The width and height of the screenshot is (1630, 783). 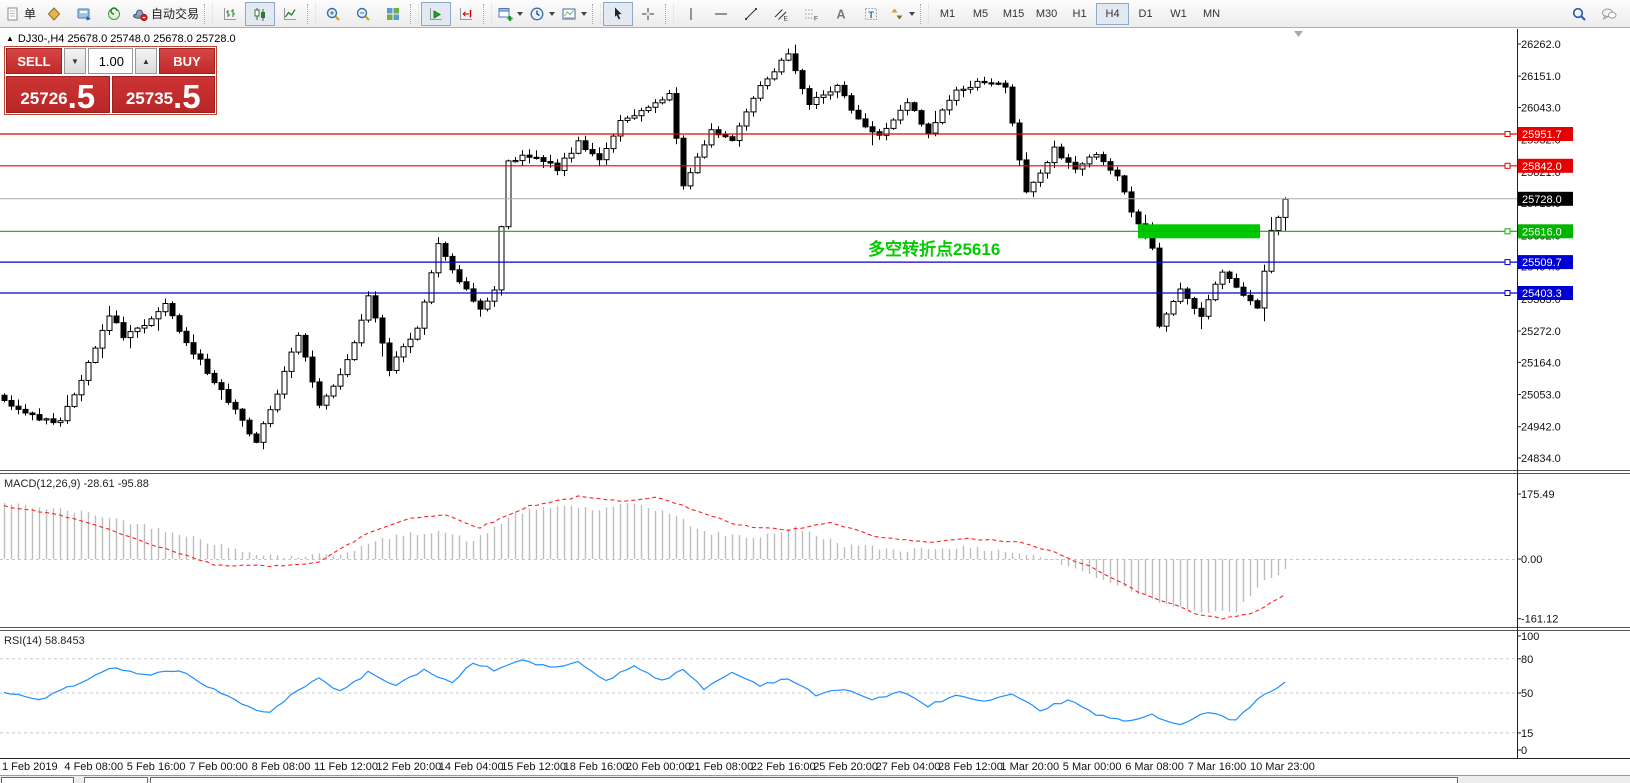 What do you see at coordinates (644, 557) in the screenshot?
I see `macd-signal-line` at bounding box center [644, 557].